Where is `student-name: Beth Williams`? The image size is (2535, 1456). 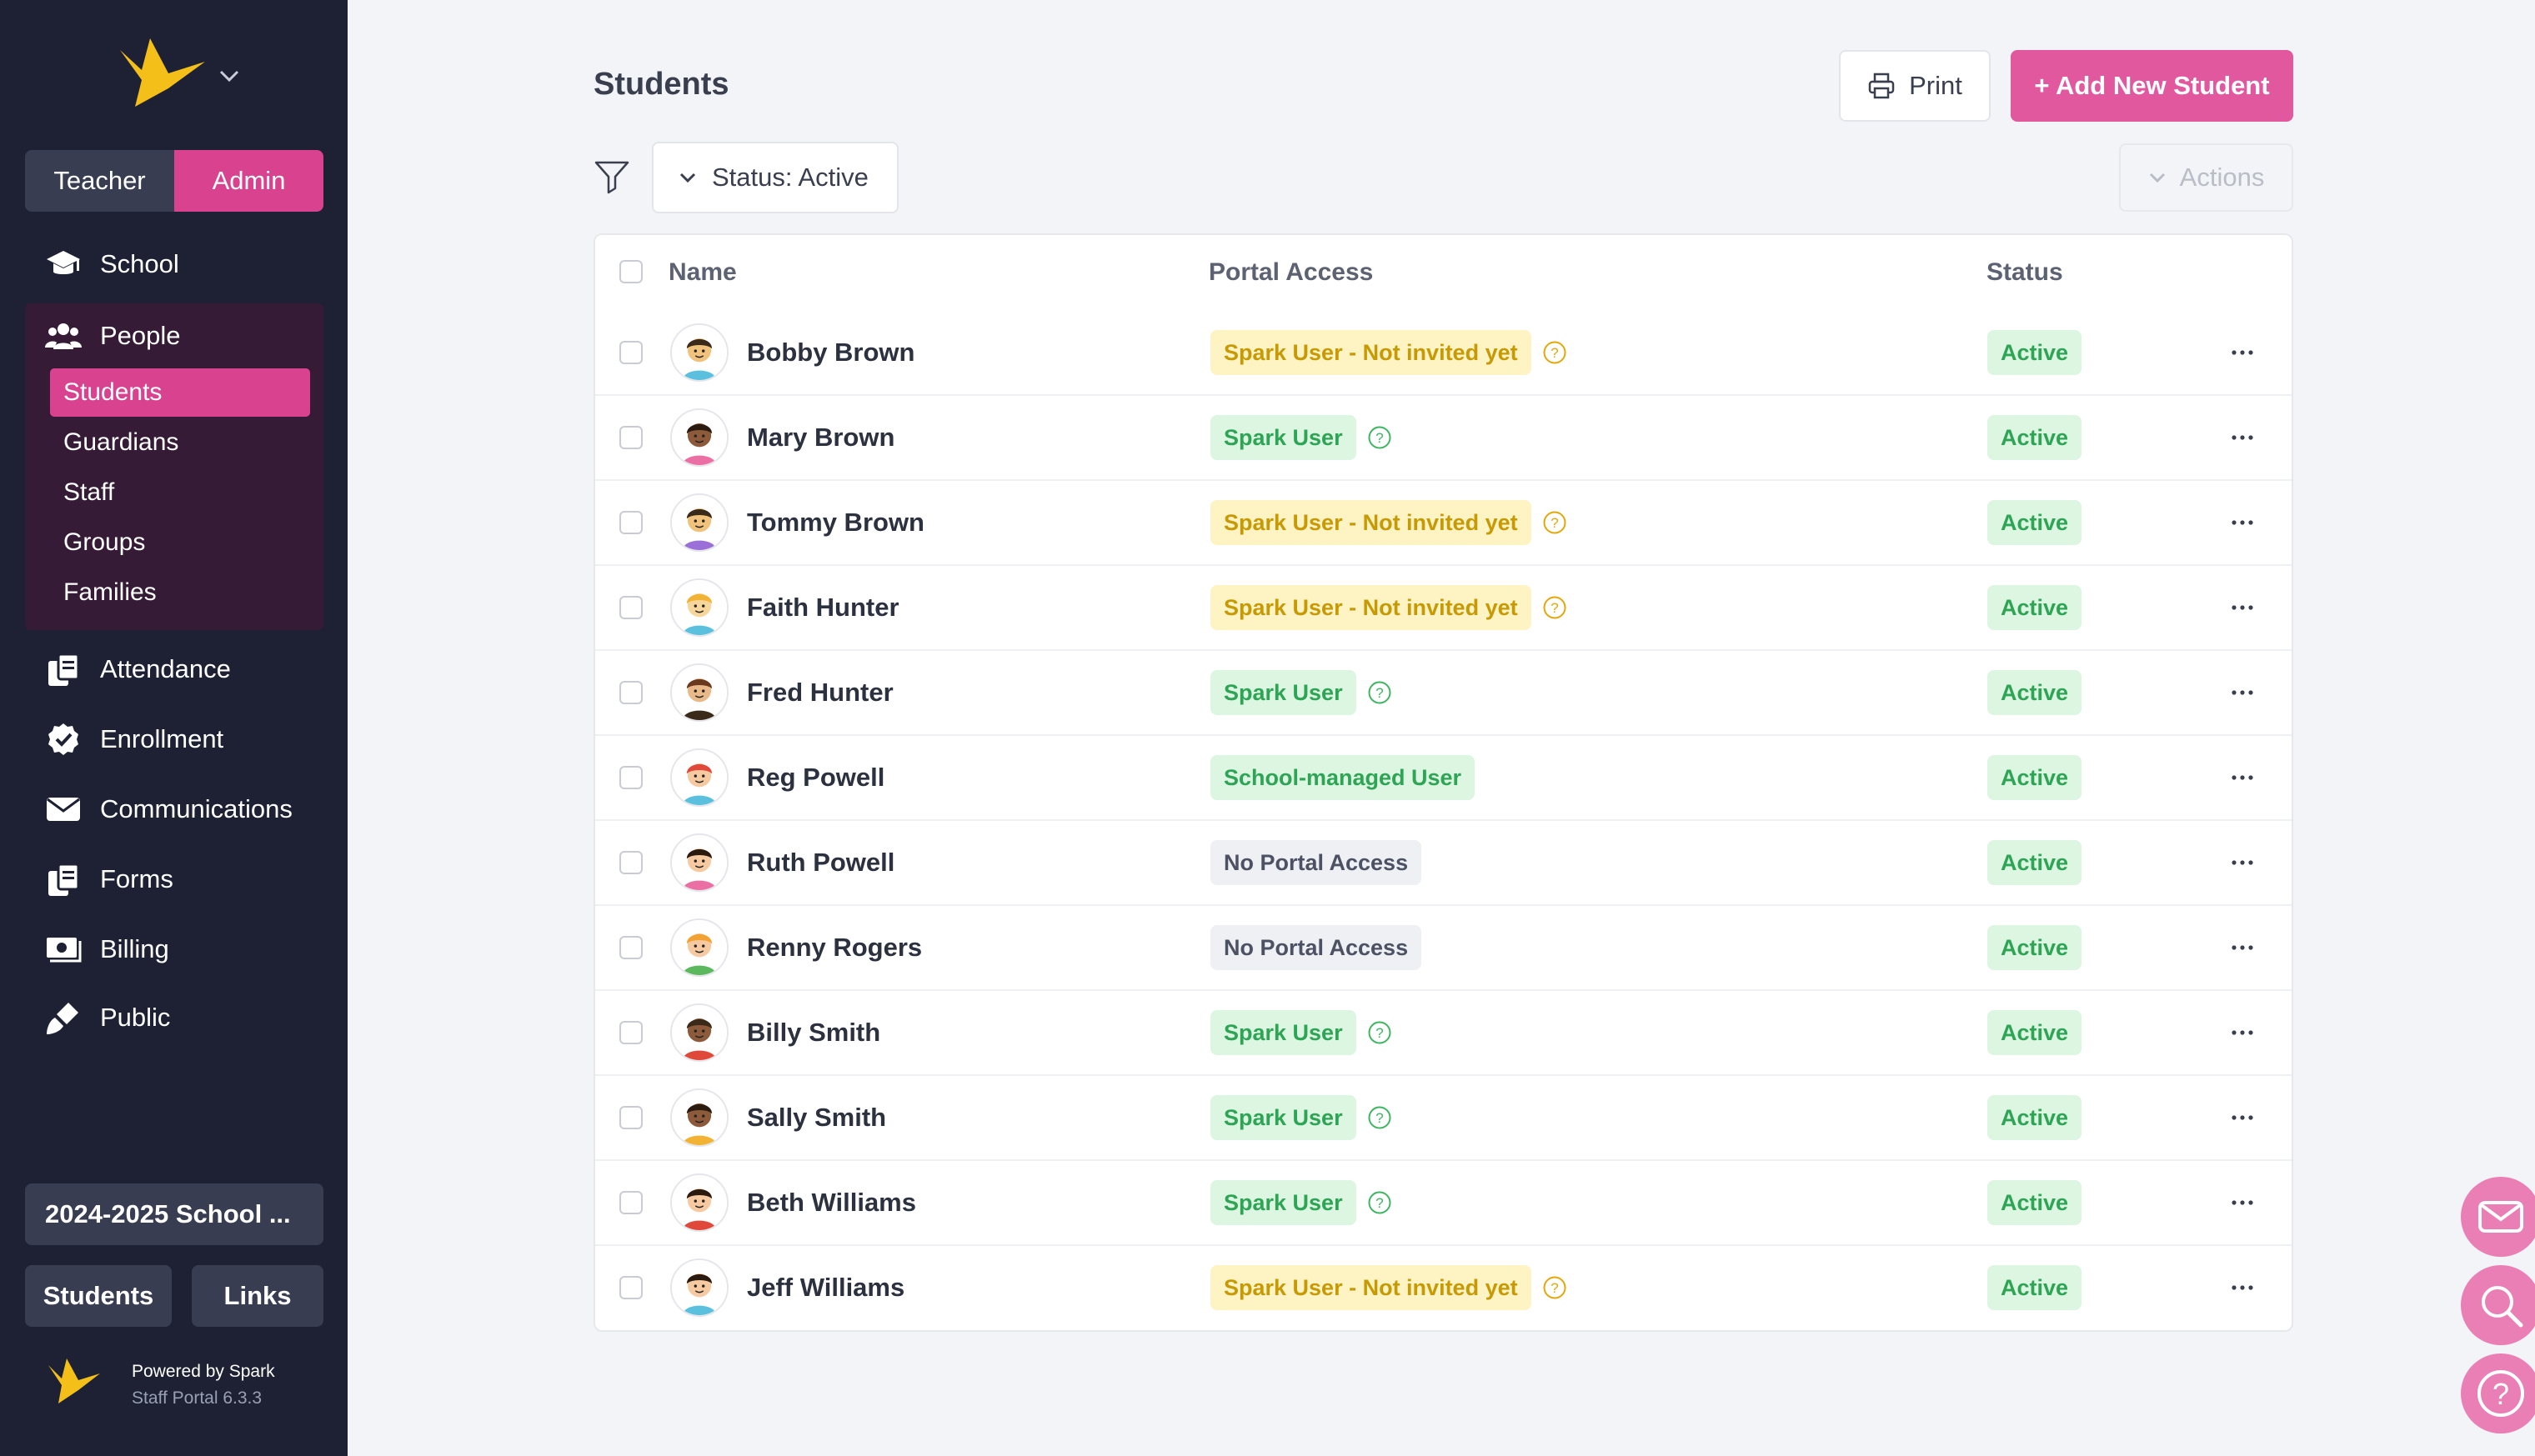
student-name: Beth Williams is located at coordinates (832, 1202).